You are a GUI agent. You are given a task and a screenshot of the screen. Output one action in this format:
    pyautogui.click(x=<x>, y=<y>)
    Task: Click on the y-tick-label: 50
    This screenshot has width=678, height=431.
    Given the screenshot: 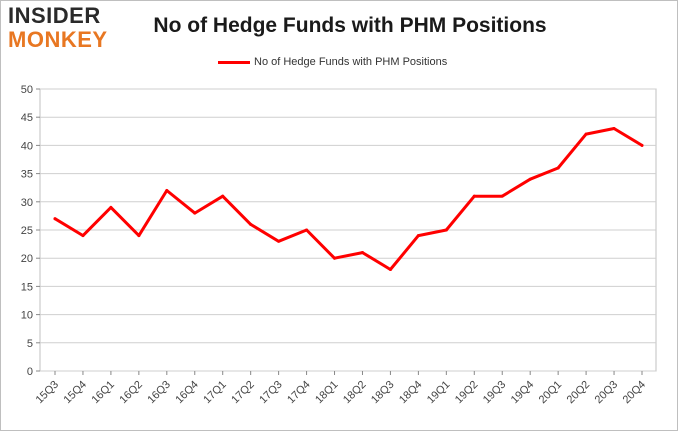 What is the action you would take?
    pyautogui.click(x=27, y=90)
    